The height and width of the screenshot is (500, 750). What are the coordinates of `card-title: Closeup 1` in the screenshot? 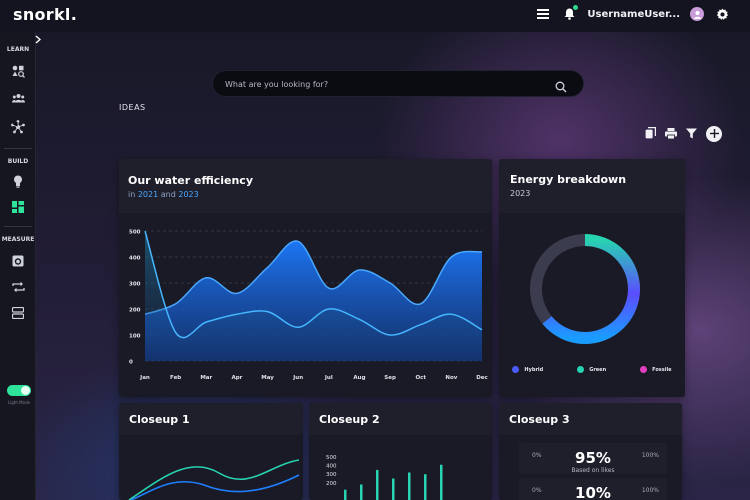 It's located at (159, 419).